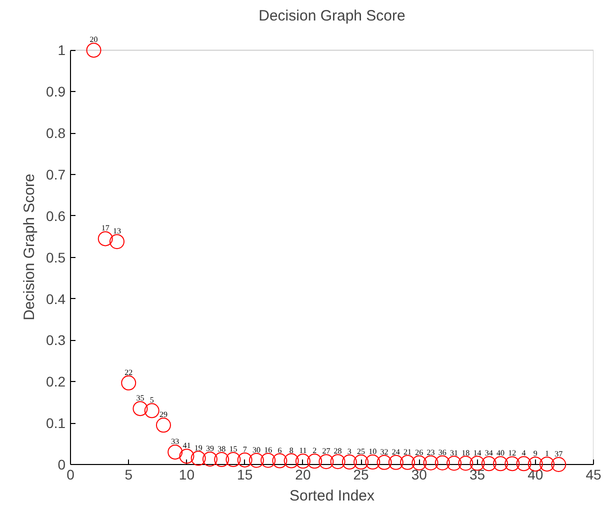 The height and width of the screenshot is (507, 613). Describe the element at coordinates (280, 450) in the screenshot. I see `annotation: 6` at that location.